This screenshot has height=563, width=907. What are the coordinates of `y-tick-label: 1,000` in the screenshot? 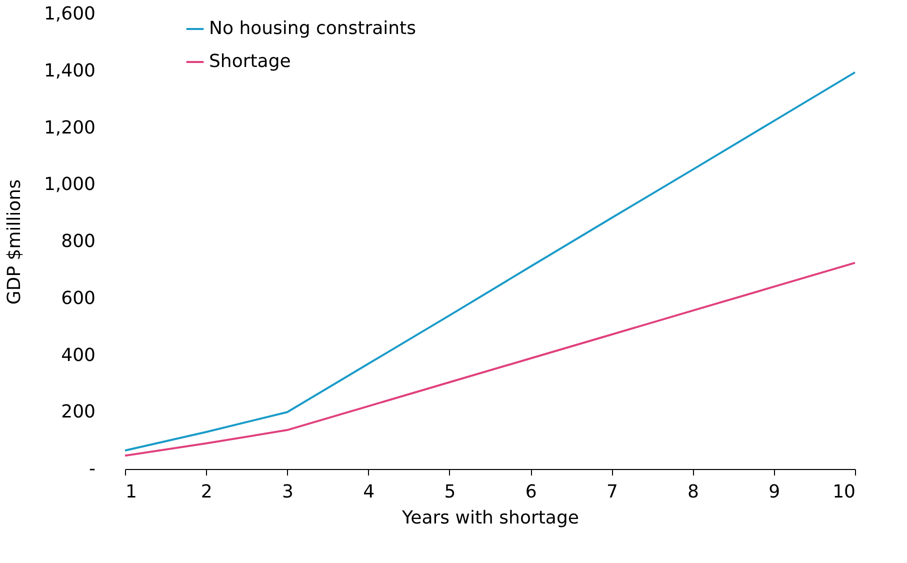 It's located at (70, 185).